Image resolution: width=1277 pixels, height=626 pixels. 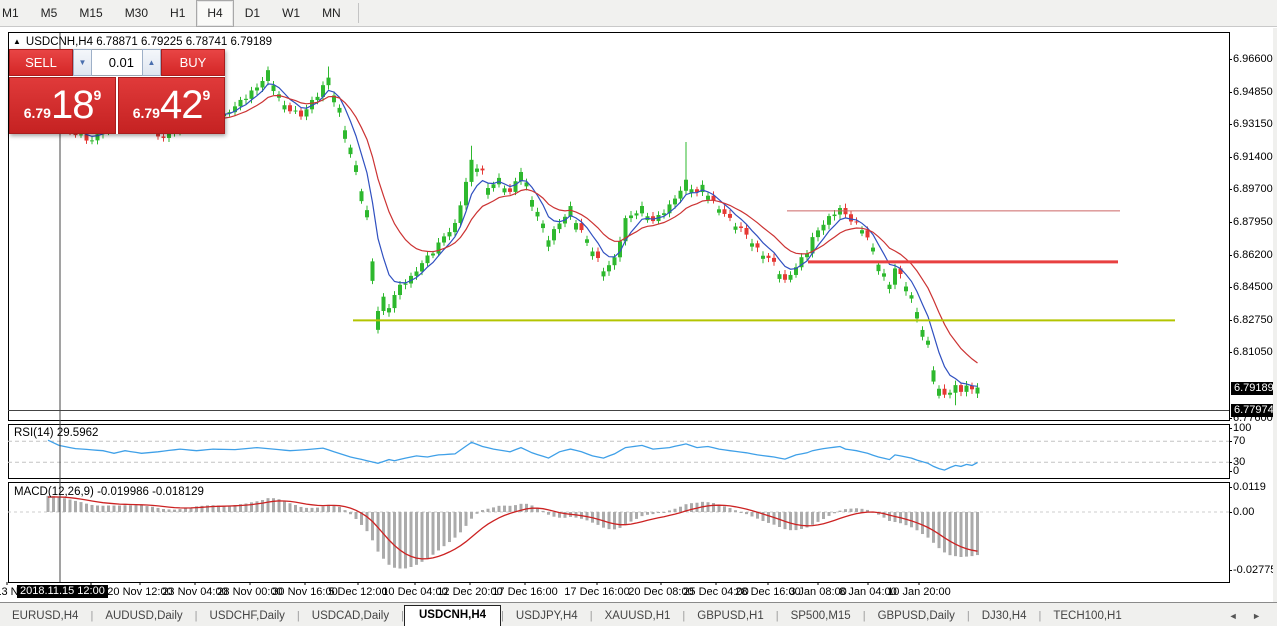 I want to click on time-tick: 30 Nov 16:00, so click(x=305, y=592).